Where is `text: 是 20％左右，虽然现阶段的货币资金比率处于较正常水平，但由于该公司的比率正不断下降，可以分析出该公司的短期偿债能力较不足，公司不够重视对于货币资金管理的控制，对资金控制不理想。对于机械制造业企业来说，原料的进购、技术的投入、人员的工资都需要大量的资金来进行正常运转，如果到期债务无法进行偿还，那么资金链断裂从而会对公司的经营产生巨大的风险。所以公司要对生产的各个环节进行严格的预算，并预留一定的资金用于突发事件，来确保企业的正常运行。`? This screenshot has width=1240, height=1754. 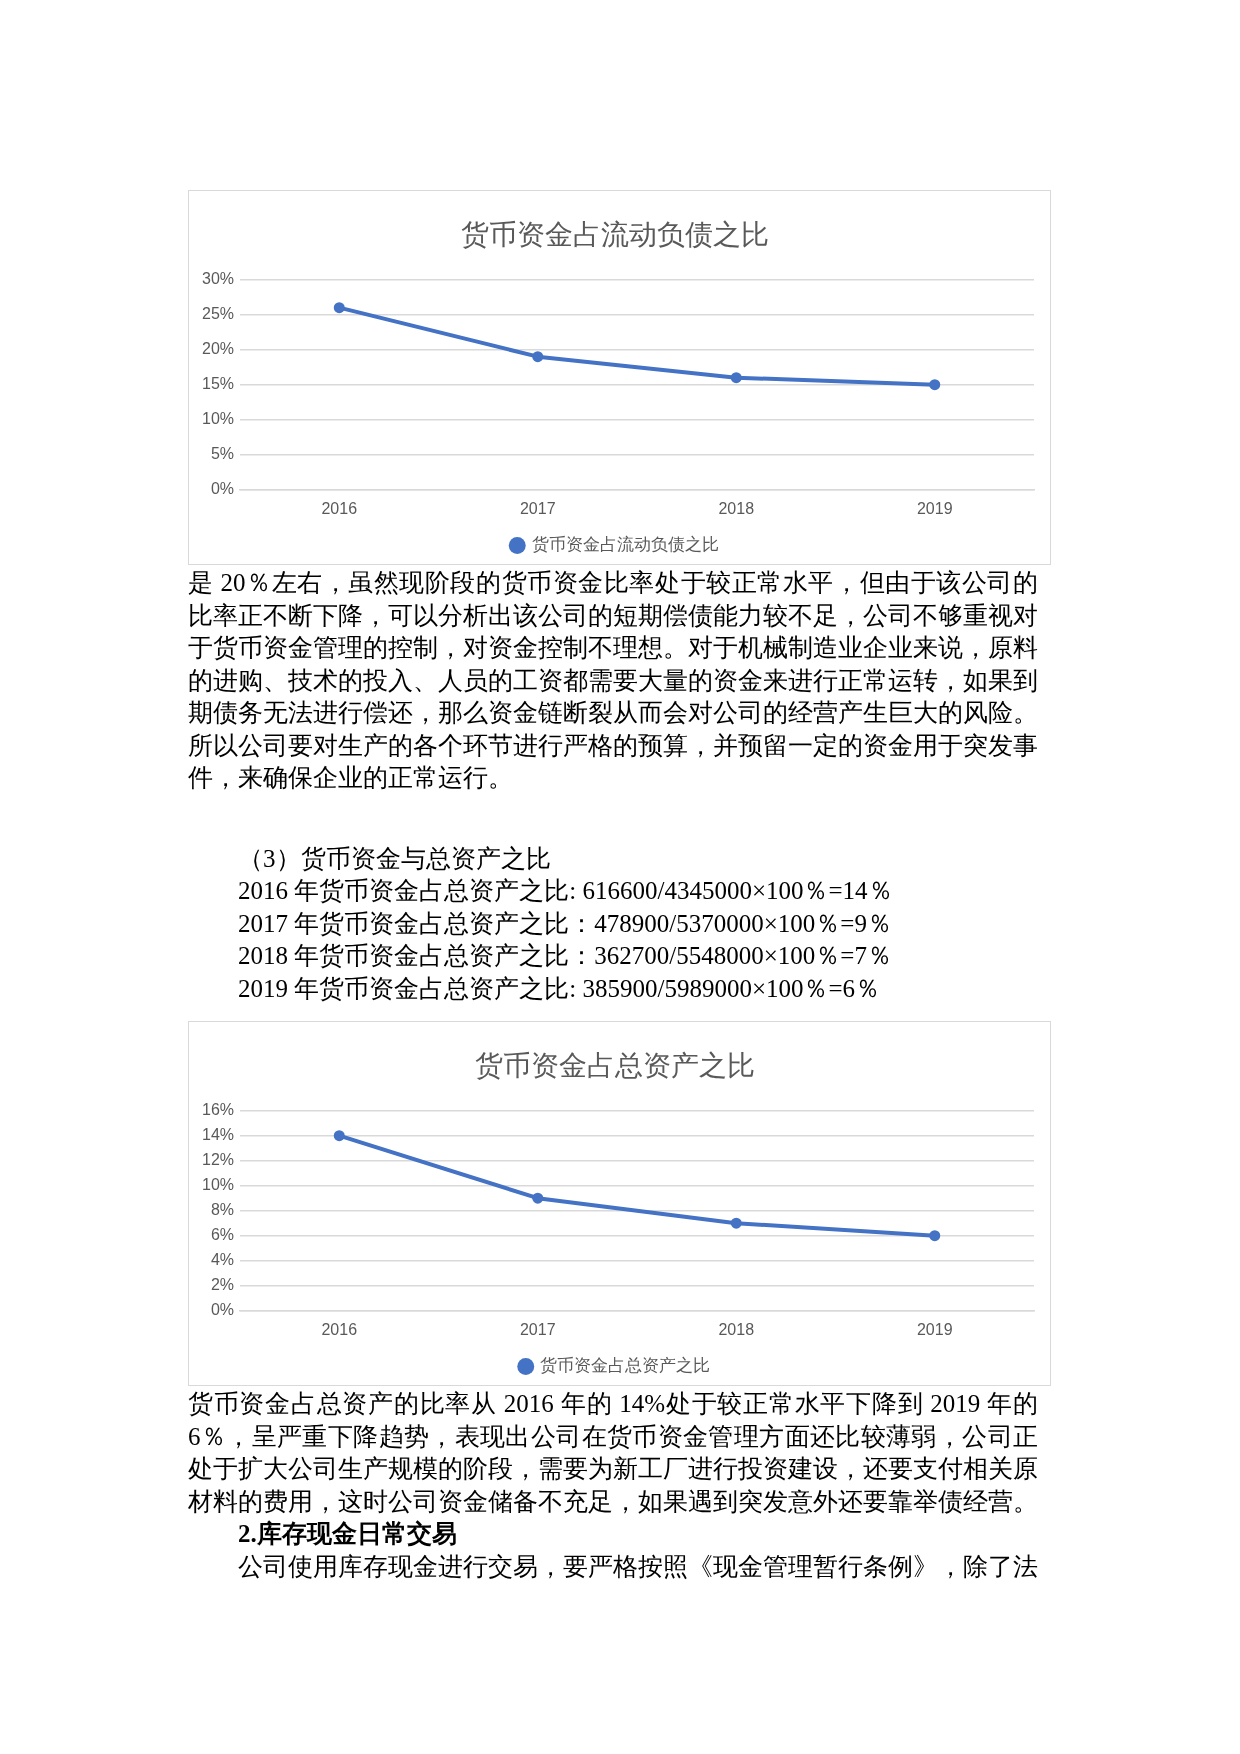 text: 是 20％左右，虽然现阶段的货币资金比率处于较正常水平，但由于该公司的比率正不断下降，可以分析出该公司的短期偿债能力较不足，公司不够重视对于货币资金管理的控制，对资金控制不理想。对于机械制造业企业来说，原料的进购、技术的投入、人员的工资都需要大量的资金来进行正常运转，如果到期债务无法进行偿还，那么资金链断裂从而会对公司的经营产生巨大的风险。所以公司要对生产的各个环节进行严格的预算，并预留一定的资金用于突发事件，来确保企业的正常运行。 is located at coordinates (613, 680).